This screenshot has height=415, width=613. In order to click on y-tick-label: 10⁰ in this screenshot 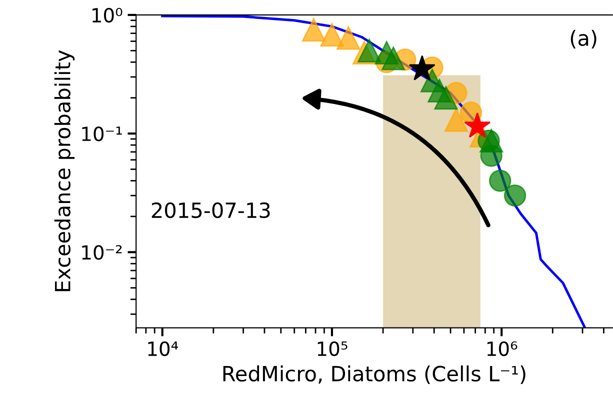, I will do `click(107, 15)`.